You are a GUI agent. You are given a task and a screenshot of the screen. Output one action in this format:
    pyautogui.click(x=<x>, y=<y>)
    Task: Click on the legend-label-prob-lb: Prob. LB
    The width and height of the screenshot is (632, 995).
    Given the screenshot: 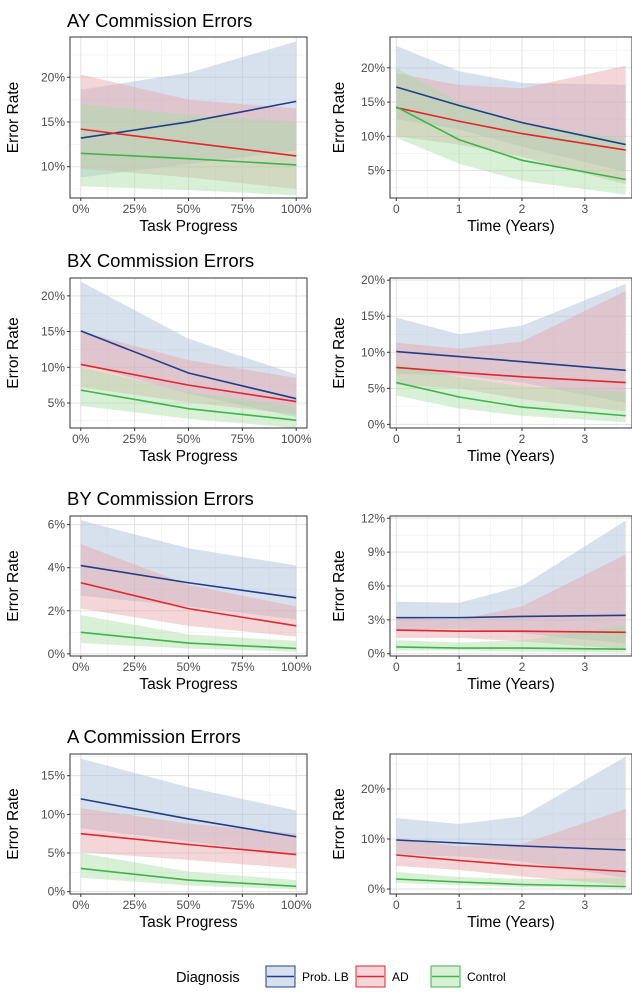 What is the action you would take?
    pyautogui.click(x=325, y=977)
    